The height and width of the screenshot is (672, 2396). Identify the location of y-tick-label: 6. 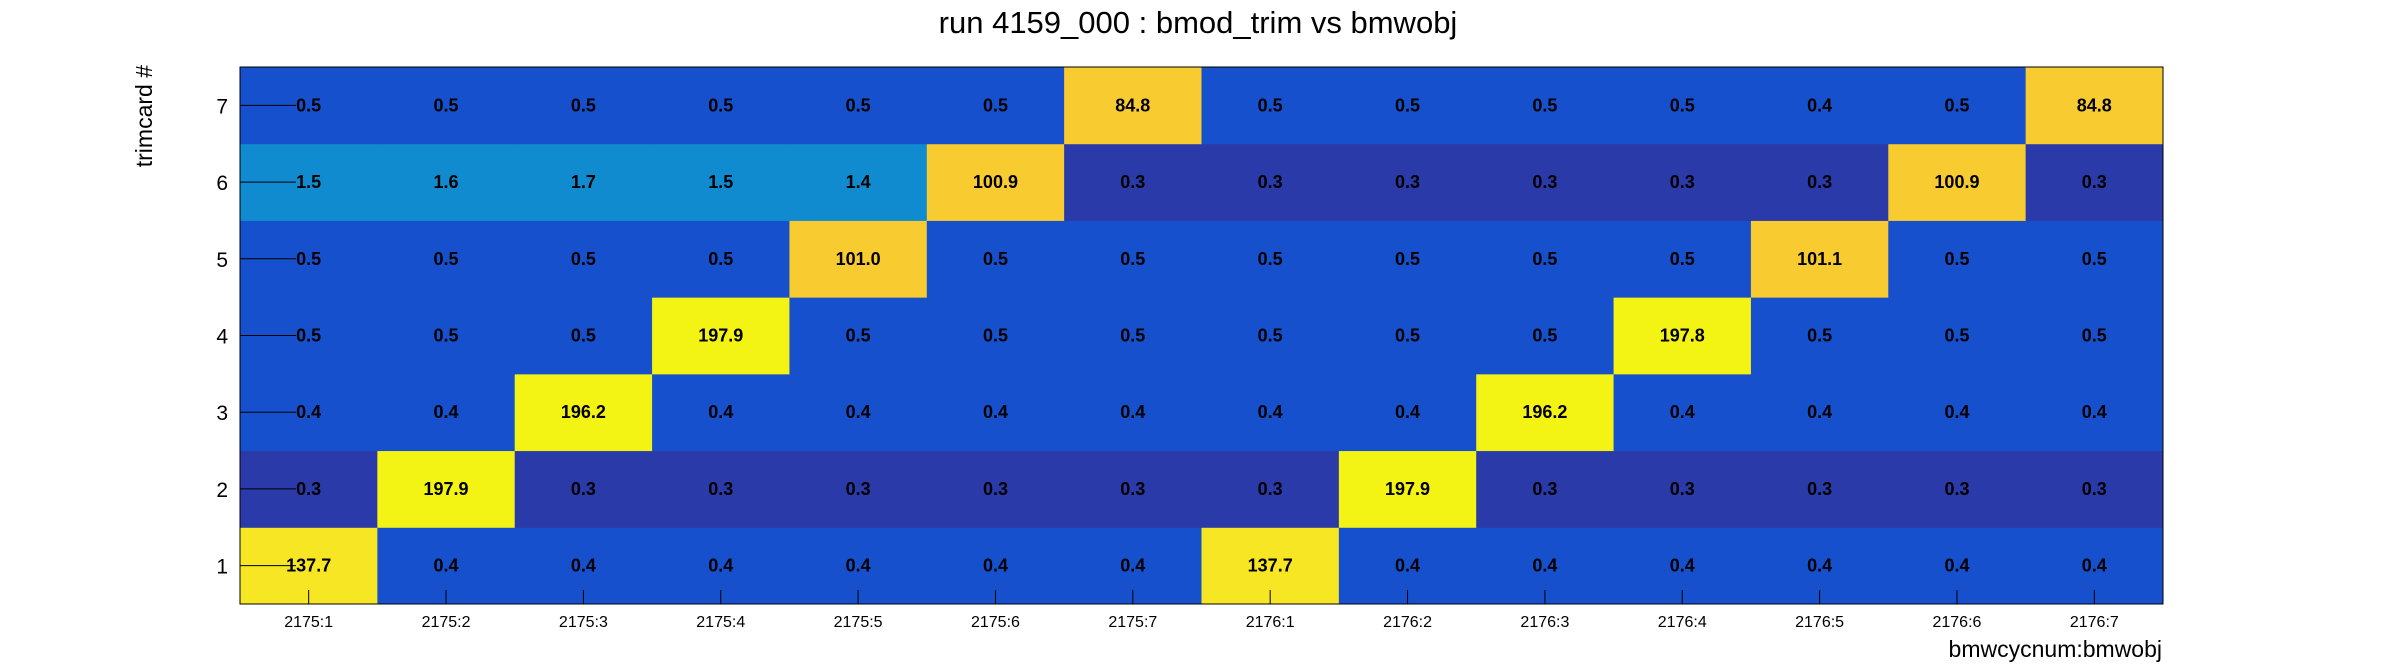
(222, 183).